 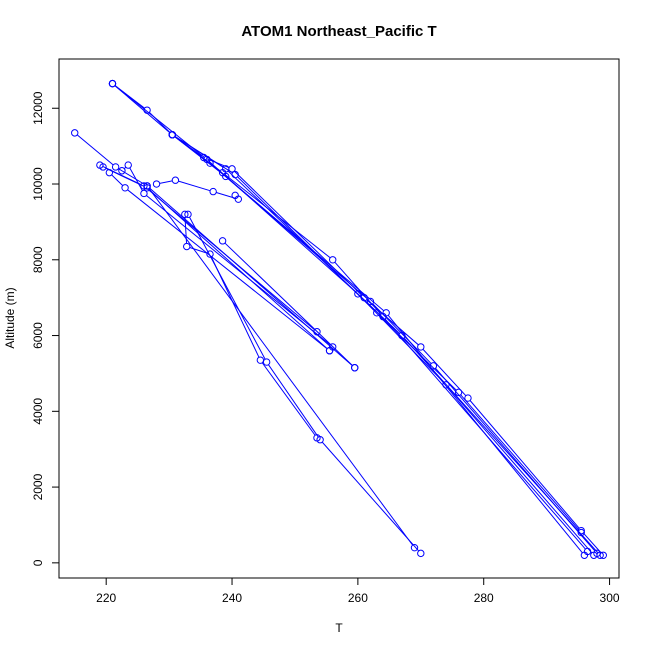 What do you see at coordinates (106, 598) in the screenshot?
I see `x-tick-label: 220` at bounding box center [106, 598].